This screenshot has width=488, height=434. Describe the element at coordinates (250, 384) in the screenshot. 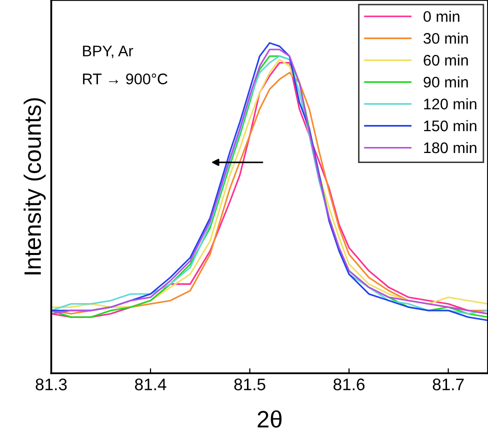

I see `x-tick-label: 81.5` at that location.